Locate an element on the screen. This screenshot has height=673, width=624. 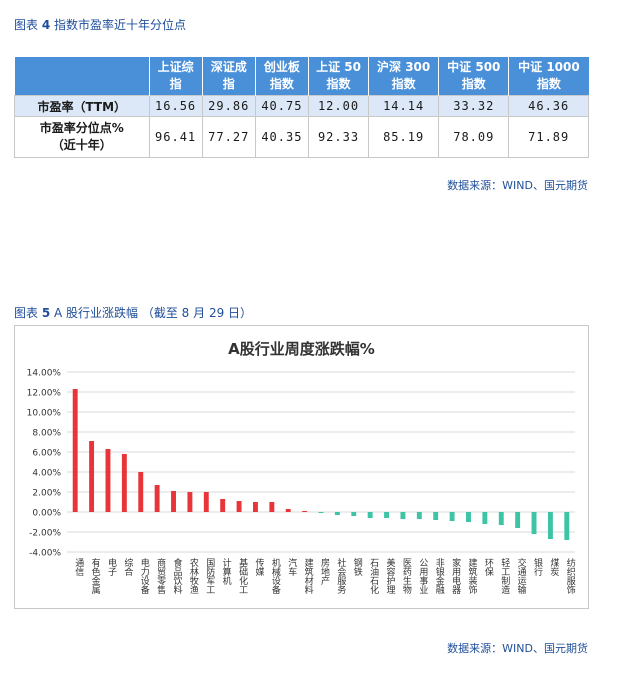
header-csi500: 中证 500 指数 is located at coordinates (474, 76).